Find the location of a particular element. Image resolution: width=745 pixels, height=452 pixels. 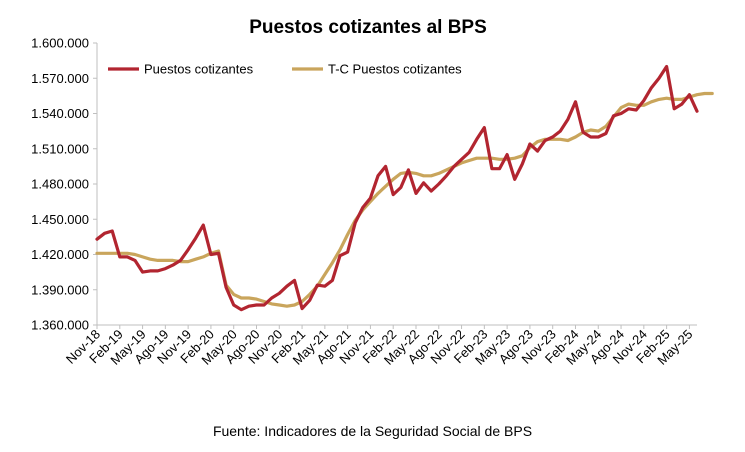

y-tick-label: 1.360.000 is located at coordinates (60, 325).